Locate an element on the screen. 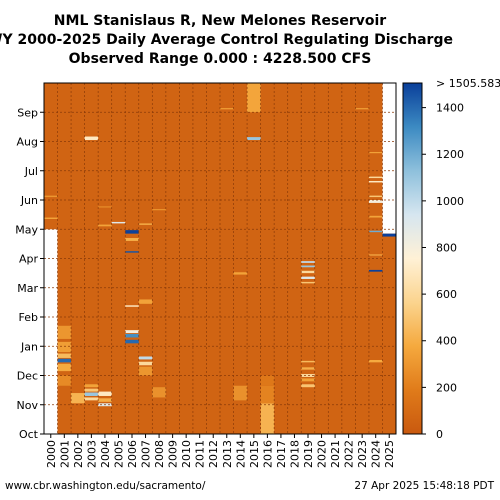  colorbar-tick-label-1200: 1200 is located at coordinates (450, 154).